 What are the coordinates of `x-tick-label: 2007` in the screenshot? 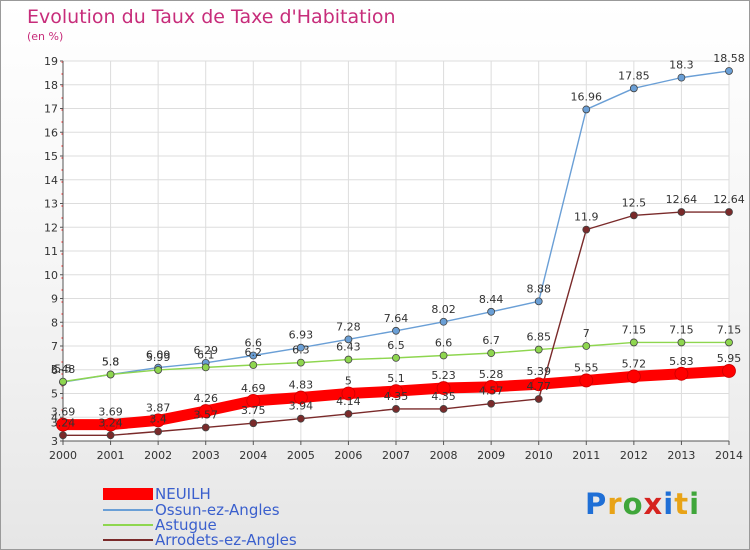 It's located at (396, 455).